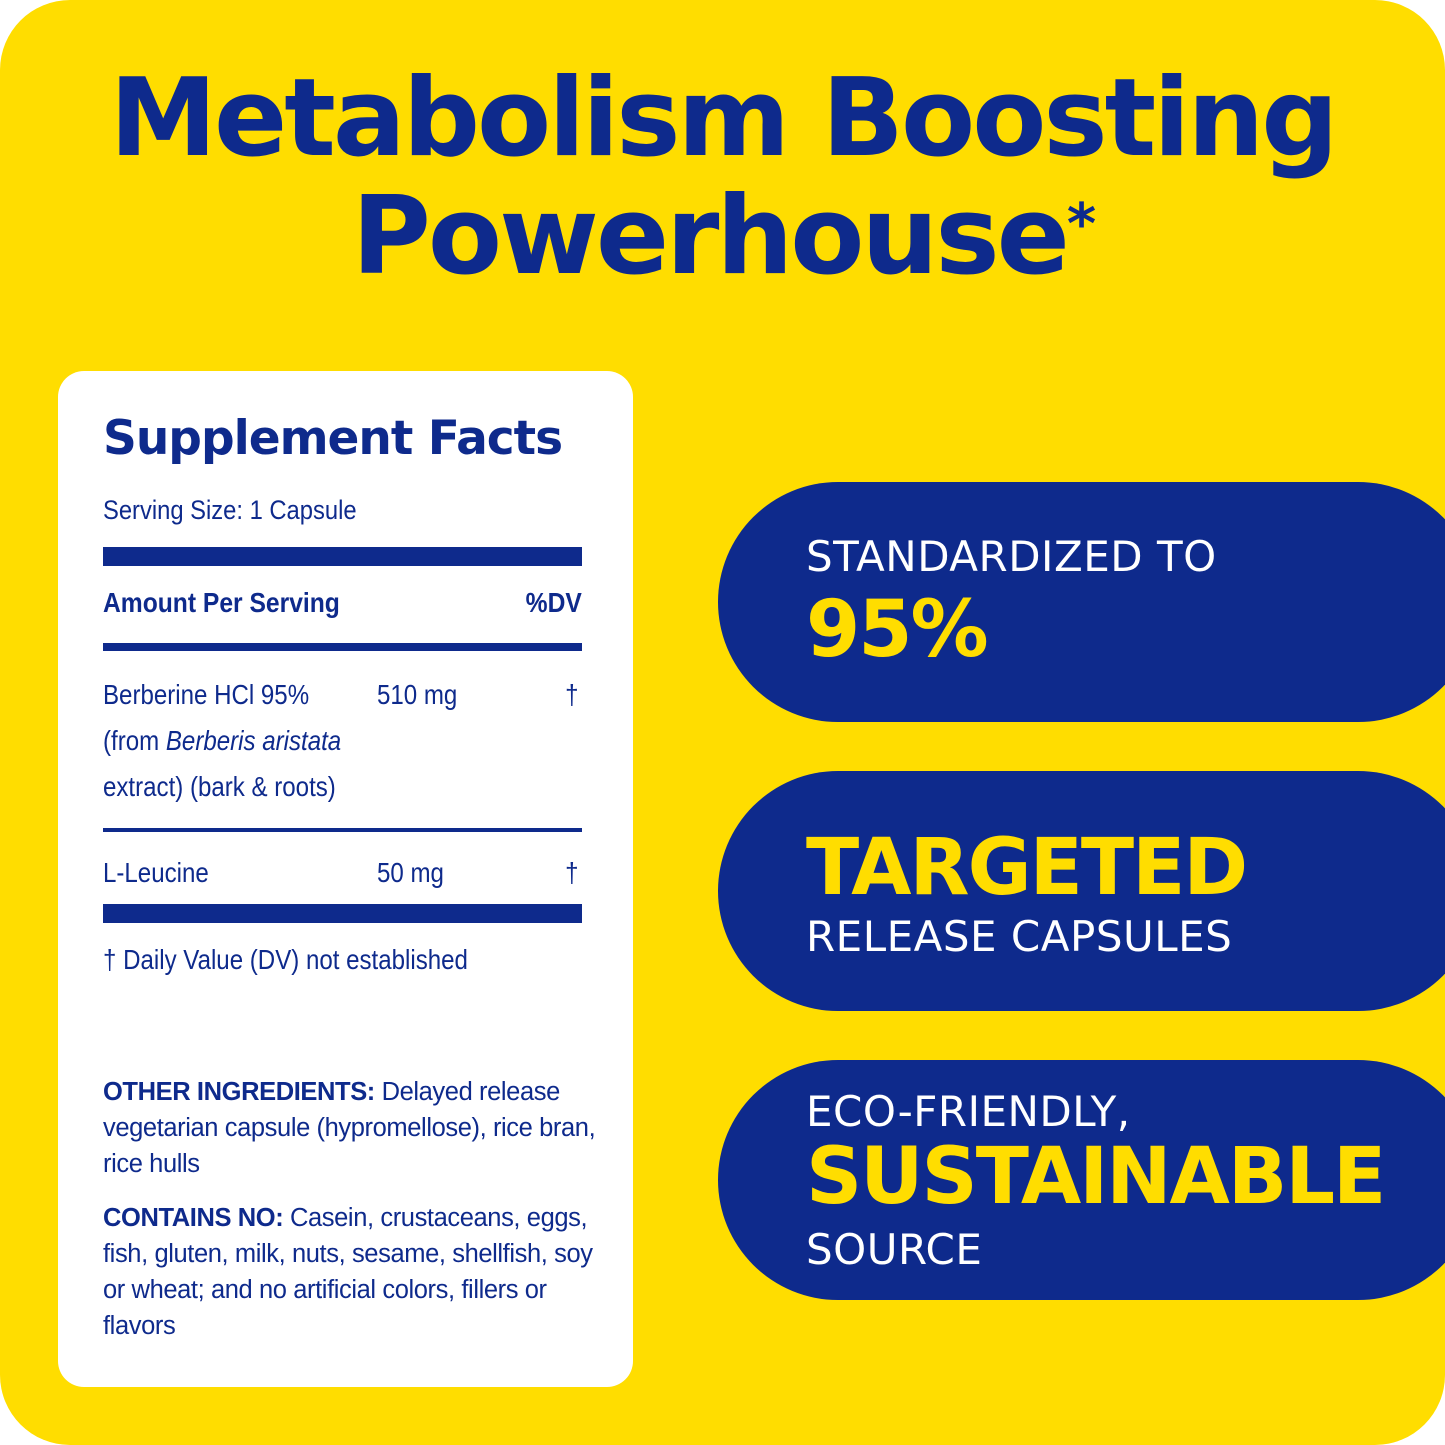 This screenshot has width=1445, height=1445. What do you see at coordinates (342, 913) in the screenshot?
I see `thick-divider-bottom` at bounding box center [342, 913].